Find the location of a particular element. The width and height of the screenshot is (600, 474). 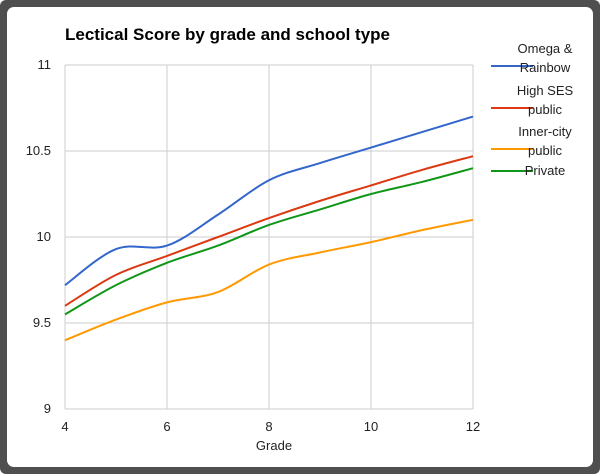

y-tick-label: 10 is located at coordinates (44, 236).